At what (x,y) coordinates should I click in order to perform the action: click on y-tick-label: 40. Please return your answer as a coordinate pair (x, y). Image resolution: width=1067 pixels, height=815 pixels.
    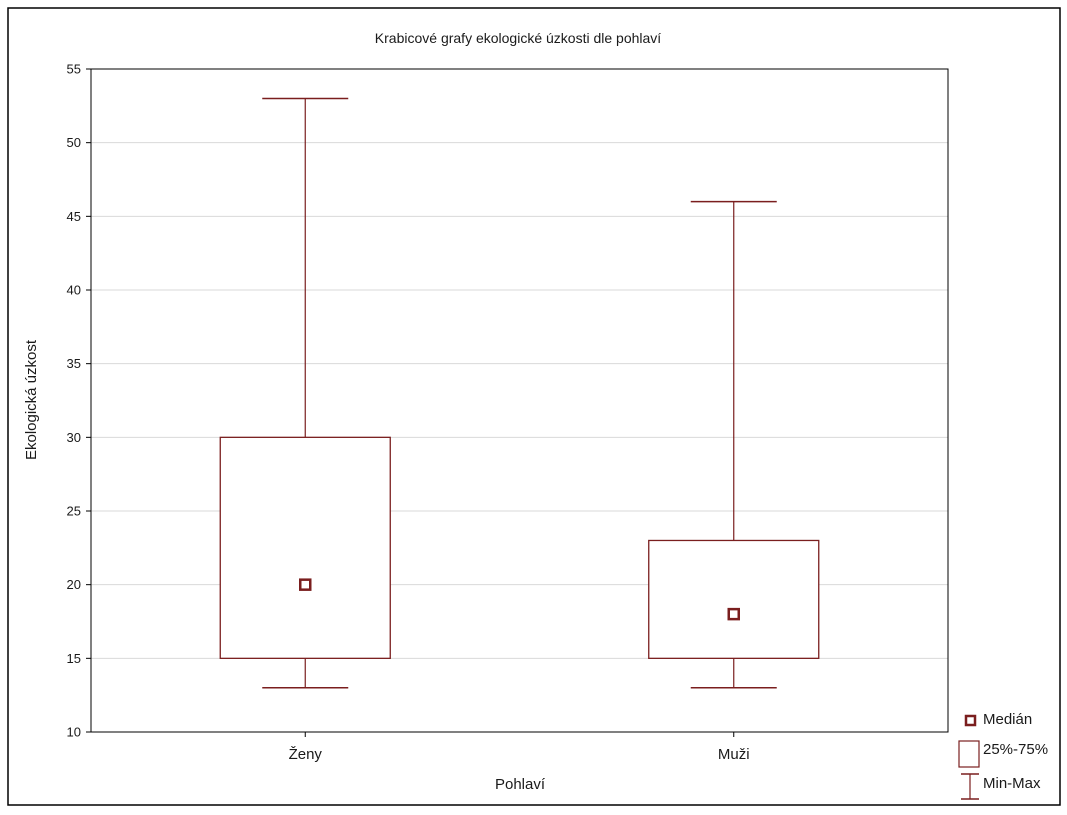
    Looking at the image, I should click on (74, 290).